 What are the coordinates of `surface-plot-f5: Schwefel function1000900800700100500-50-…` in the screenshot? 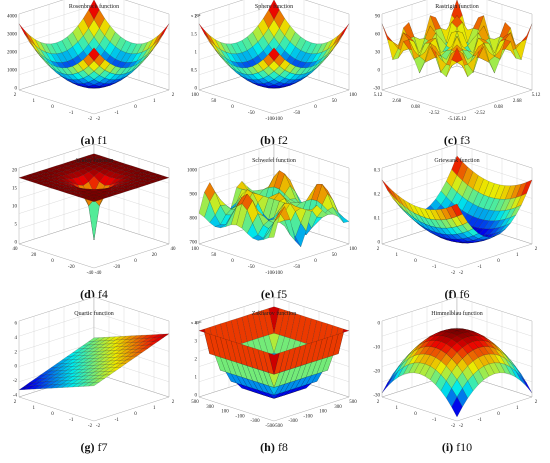 It's located at (272, 209).